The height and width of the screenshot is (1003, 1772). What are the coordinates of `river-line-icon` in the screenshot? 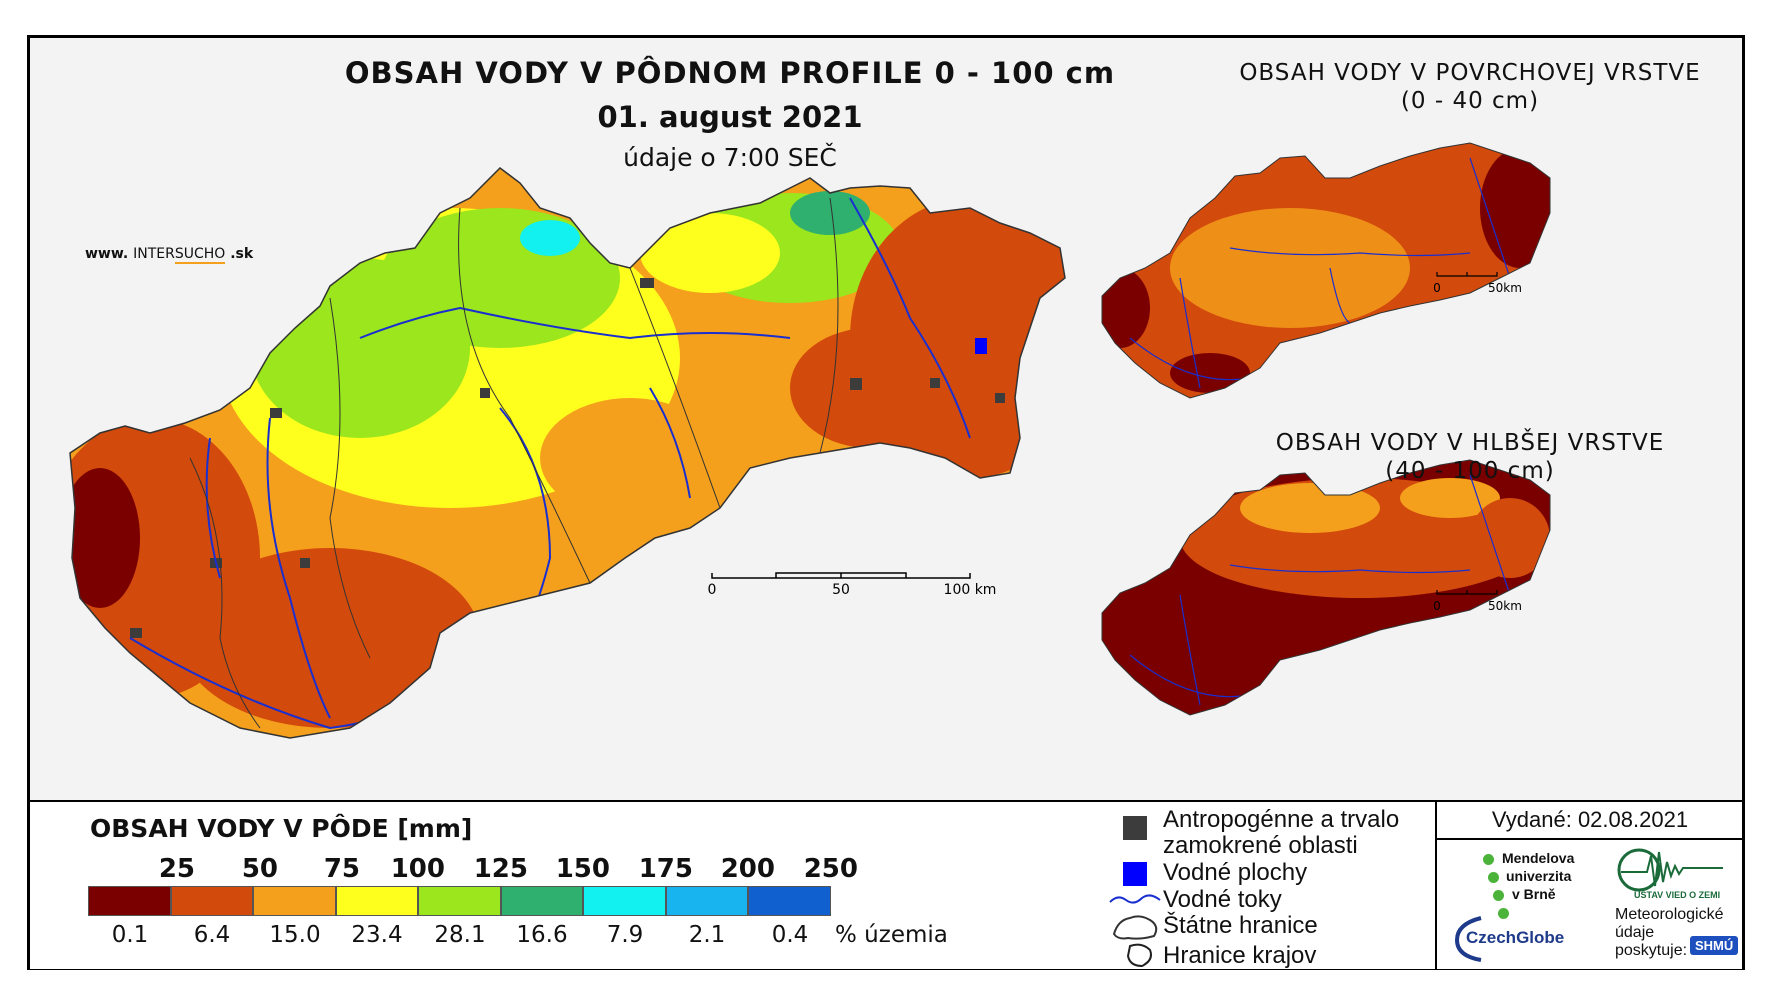 It's located at (1135, 899).